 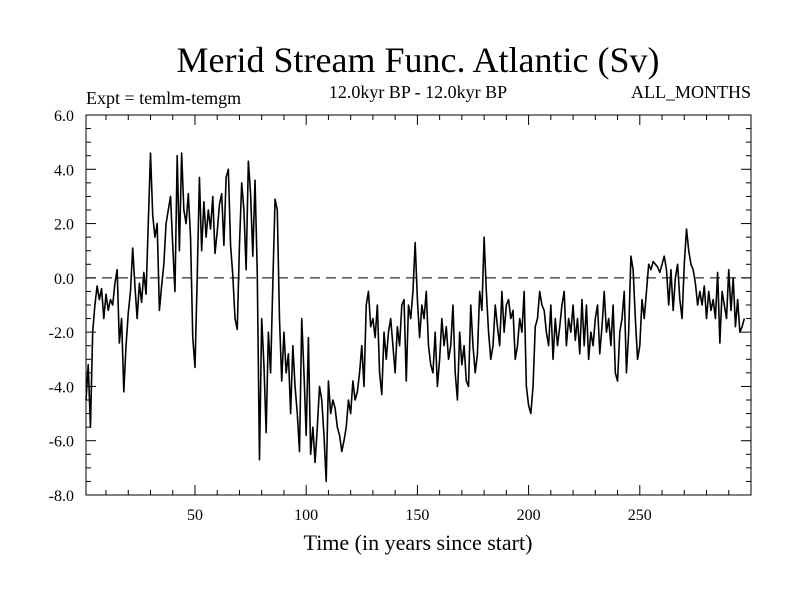 I want to click on y-tick-label: 0.0, so click(x=64, y=279).